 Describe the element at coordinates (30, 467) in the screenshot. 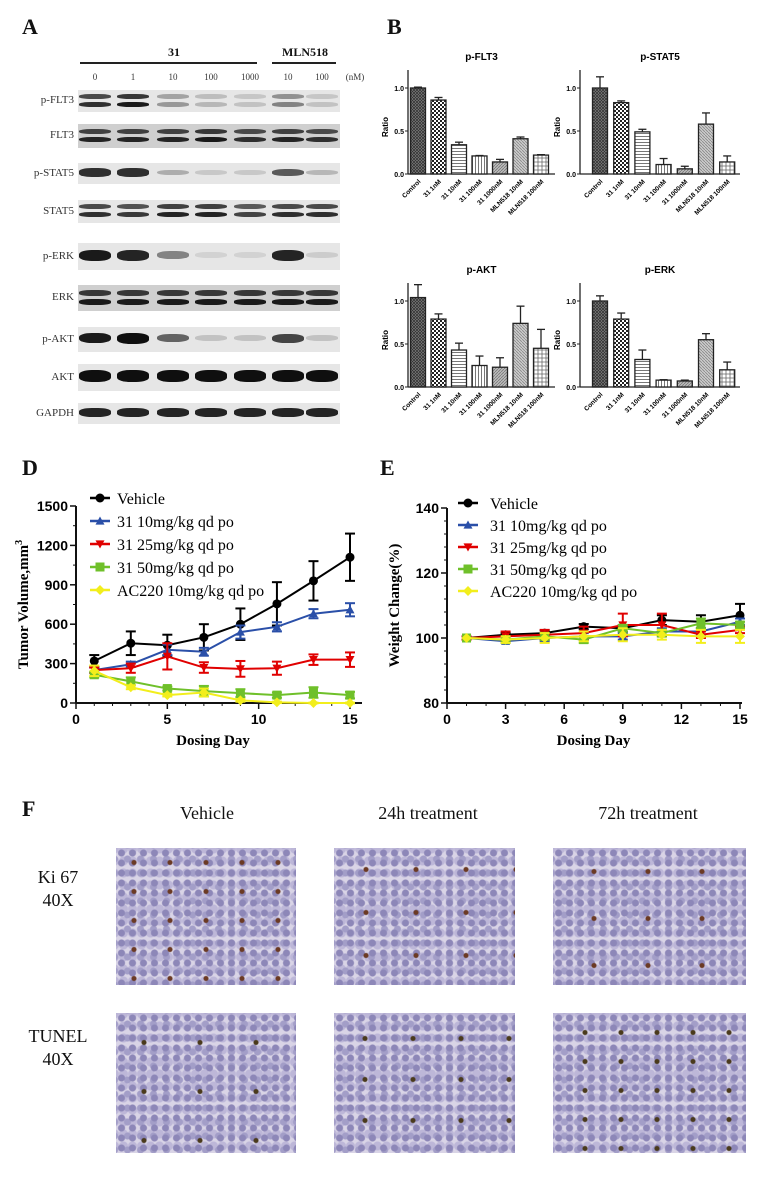

I see `panel-label-d: D` at that location.